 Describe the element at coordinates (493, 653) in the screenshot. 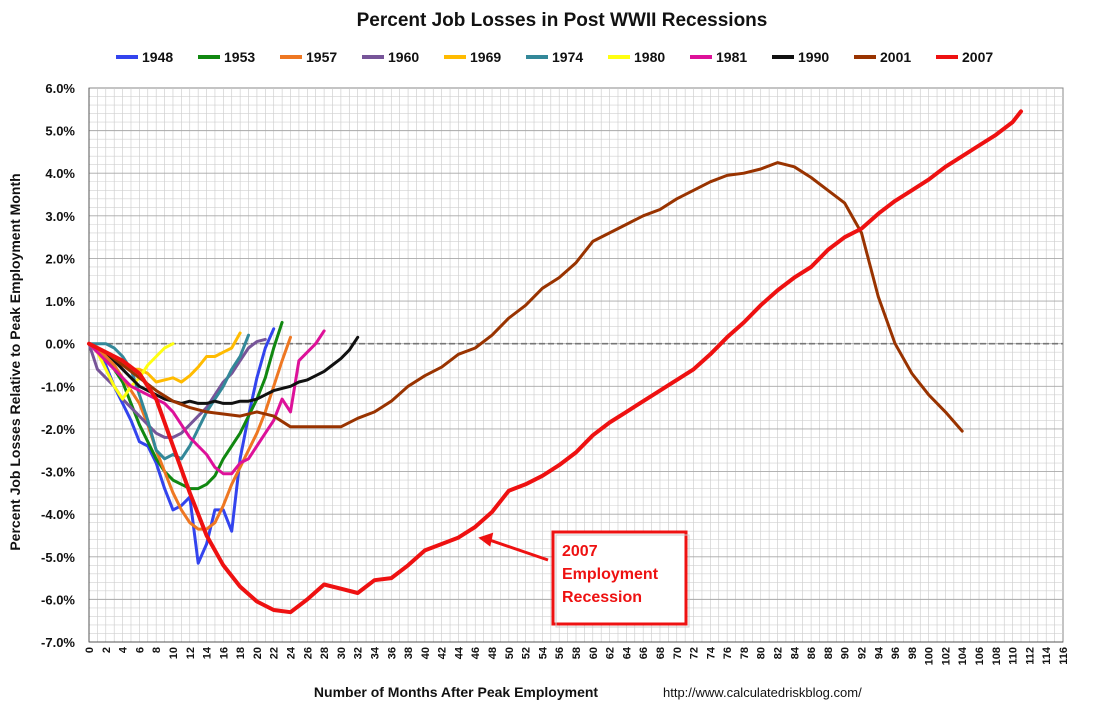

I see `x-tick-label: 48` at that location.